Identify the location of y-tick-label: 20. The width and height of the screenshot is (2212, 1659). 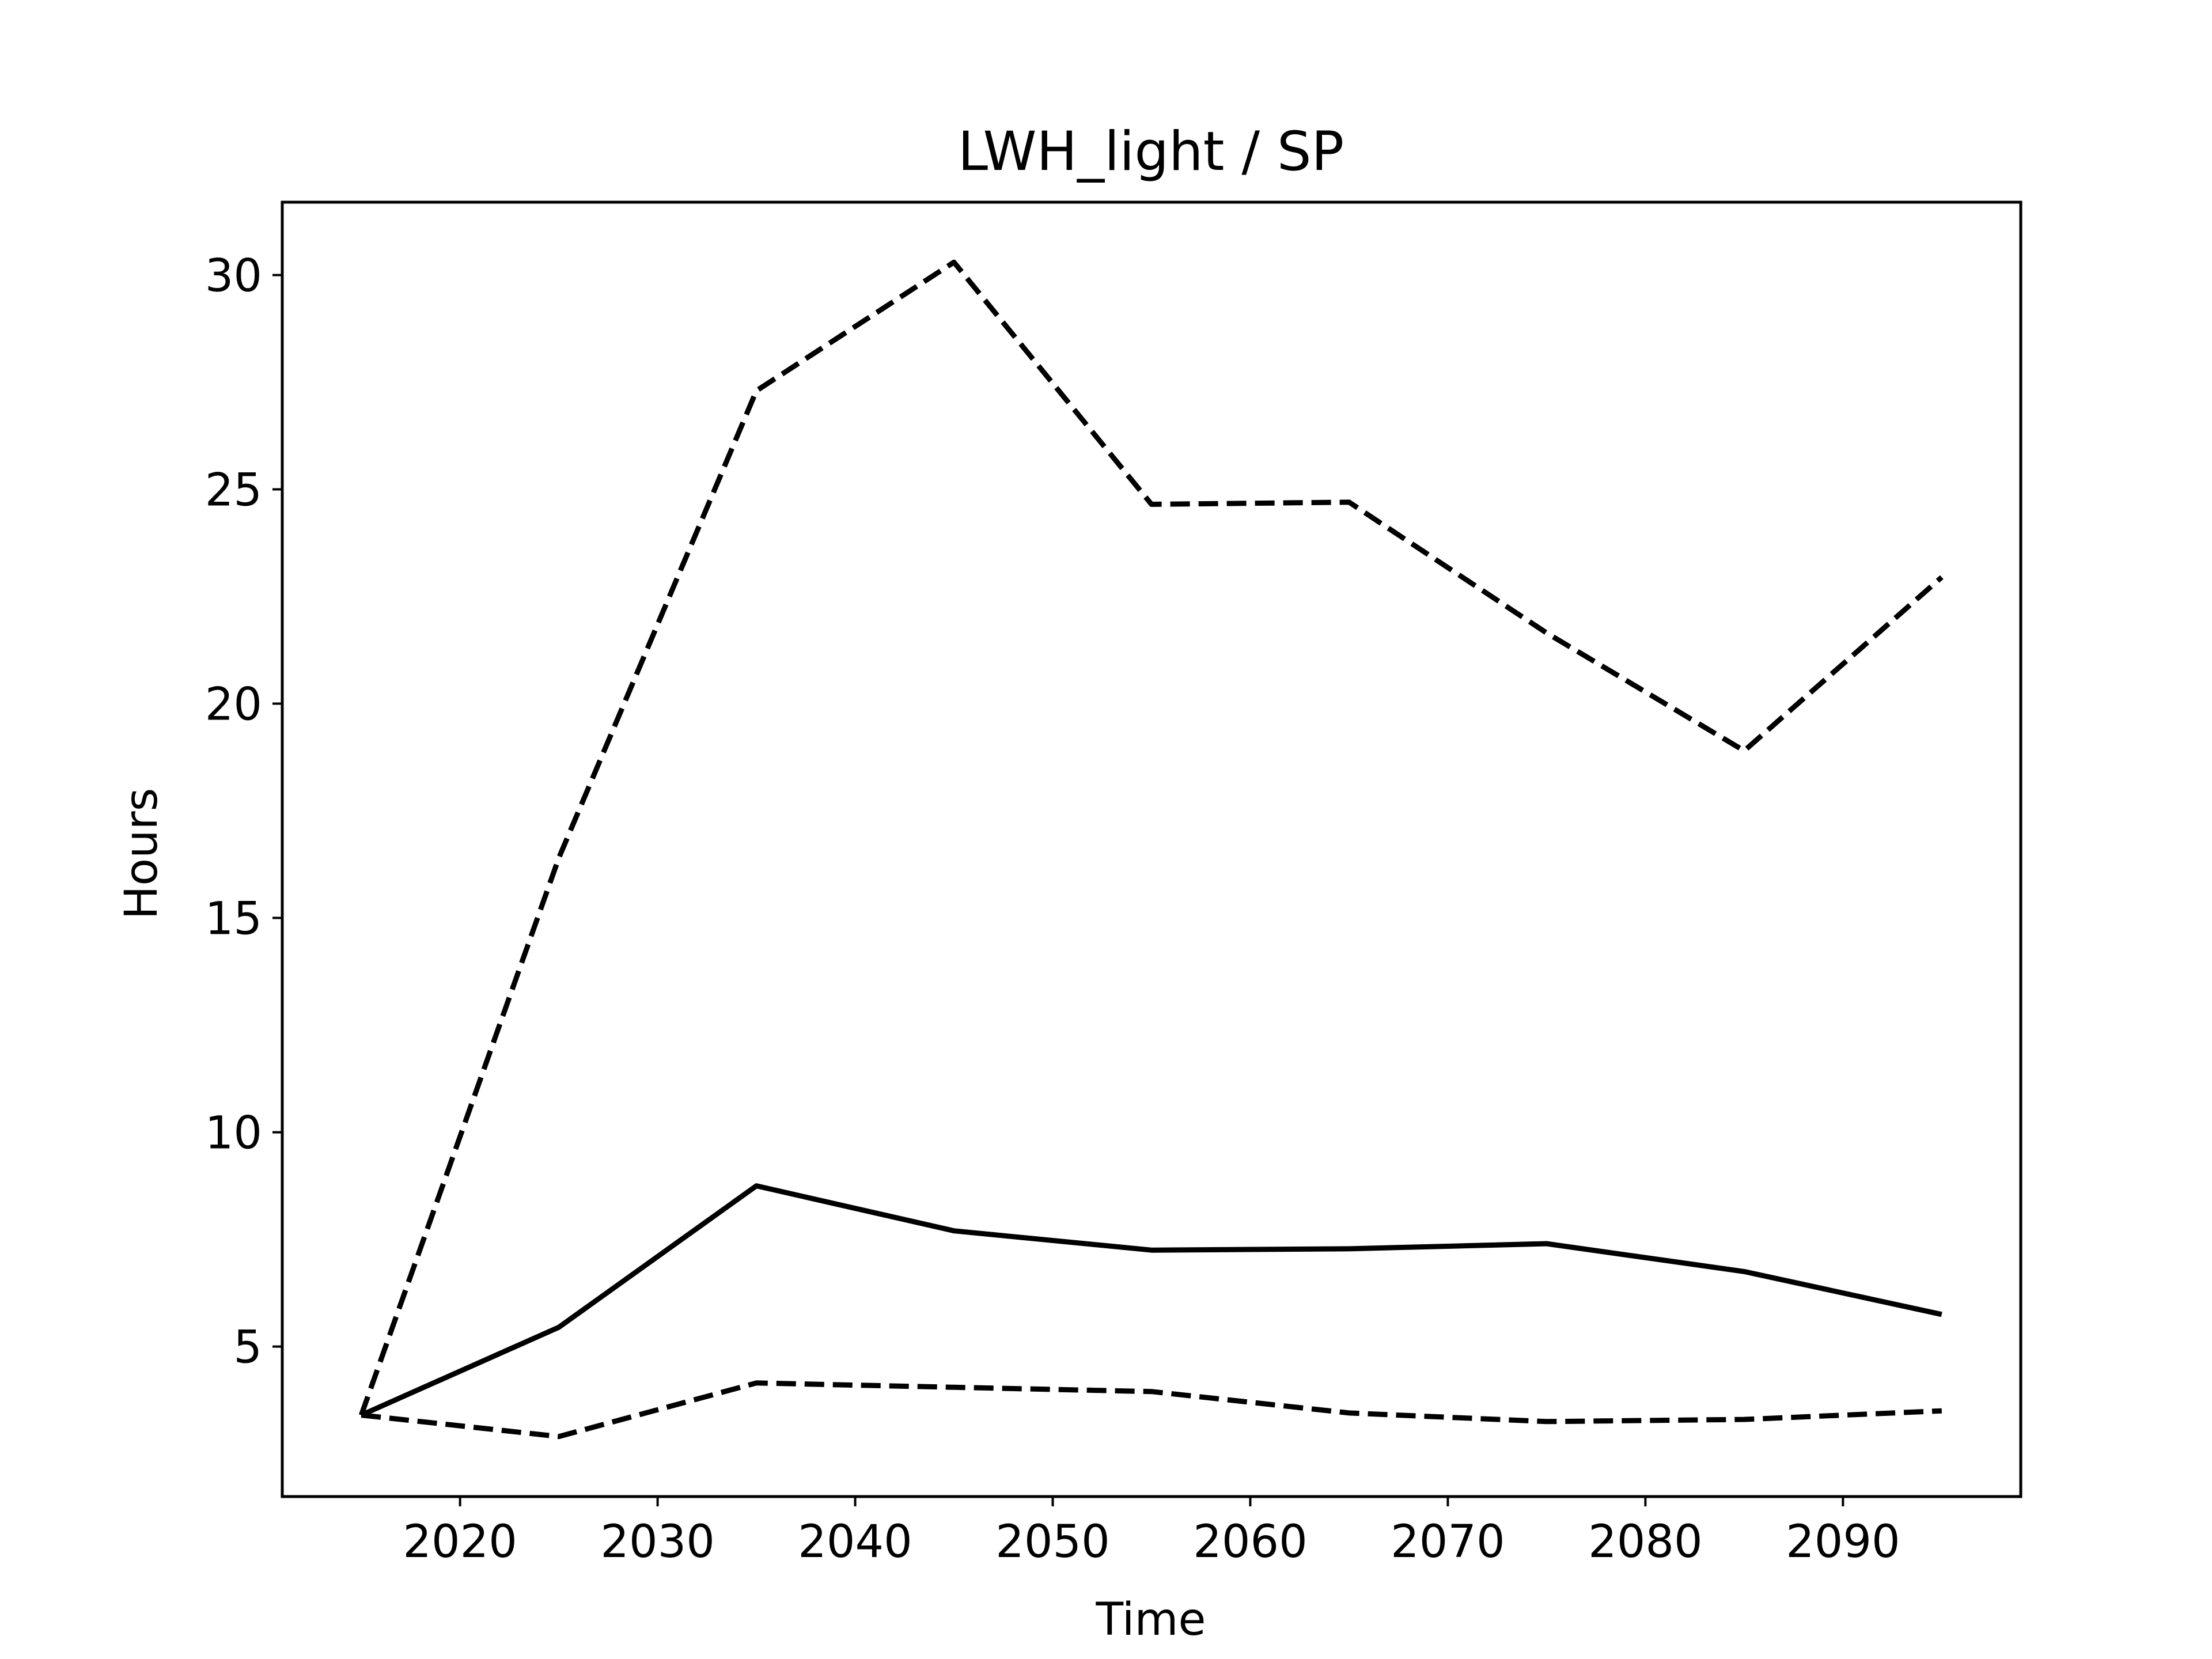
(233, 705).